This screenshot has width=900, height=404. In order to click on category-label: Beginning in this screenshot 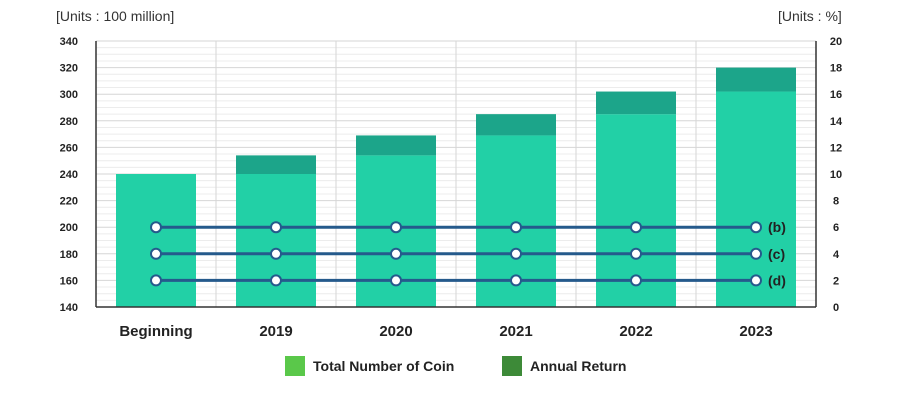, I will do `click(155, 331)`.